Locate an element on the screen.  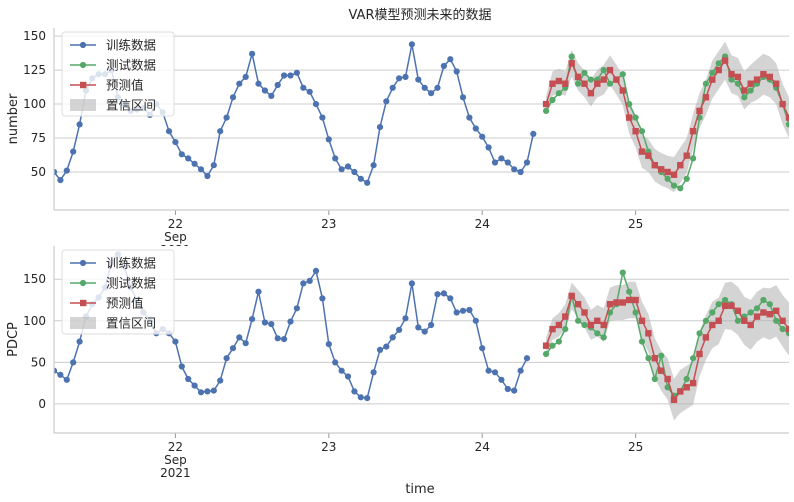
legend-label-forecast: 预测值 is located at coordinates (125, 303).